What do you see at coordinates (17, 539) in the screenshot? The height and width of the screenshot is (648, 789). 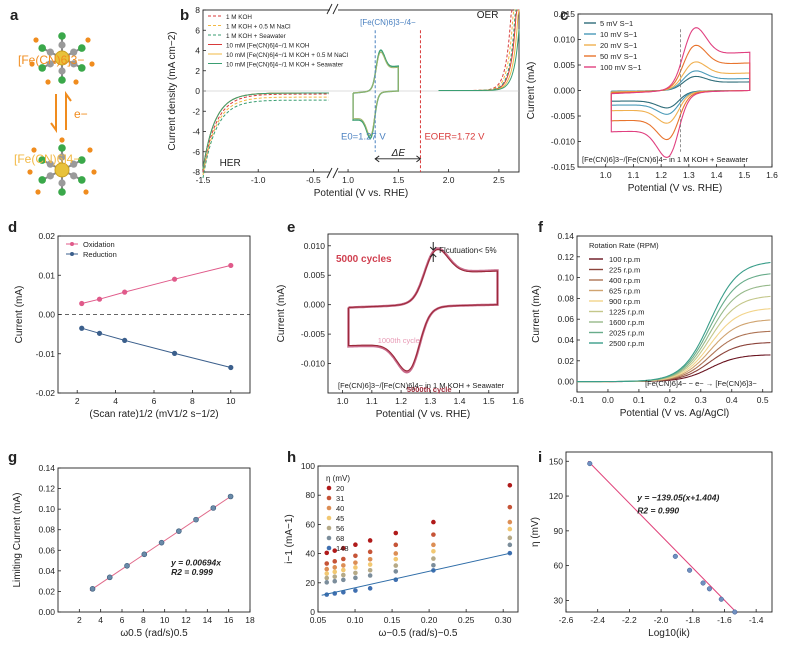 I see `panel-g-ylabel: Limiting Current (mA)` at bounding box center [17, 539].